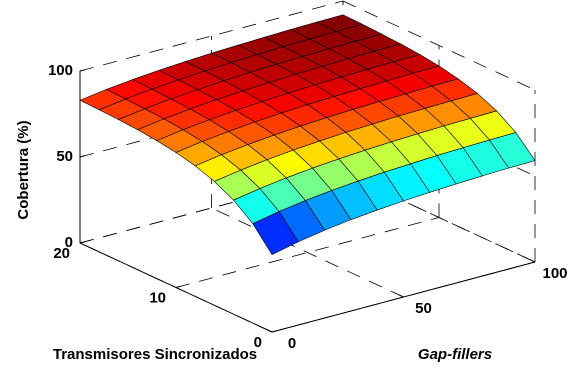  What do you see at coordinates (60, 70) in the screenshot?
I see `z-tick-label: 100` at bounding box center [60, 70].